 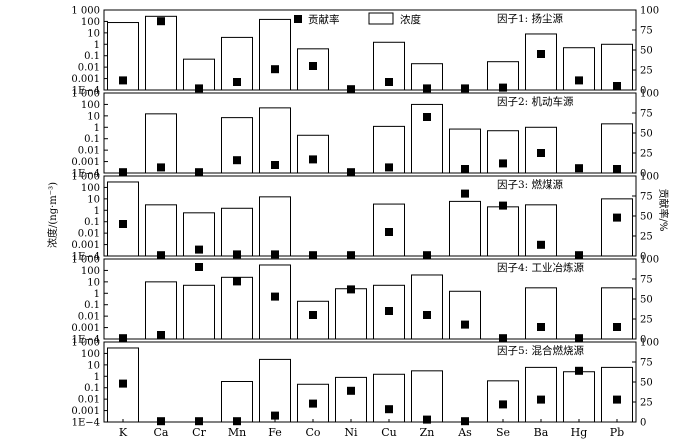 What do you see at coordinates (313, 403) in the screenshot?
I see `marker-Co` at bounding box center [313, 403].